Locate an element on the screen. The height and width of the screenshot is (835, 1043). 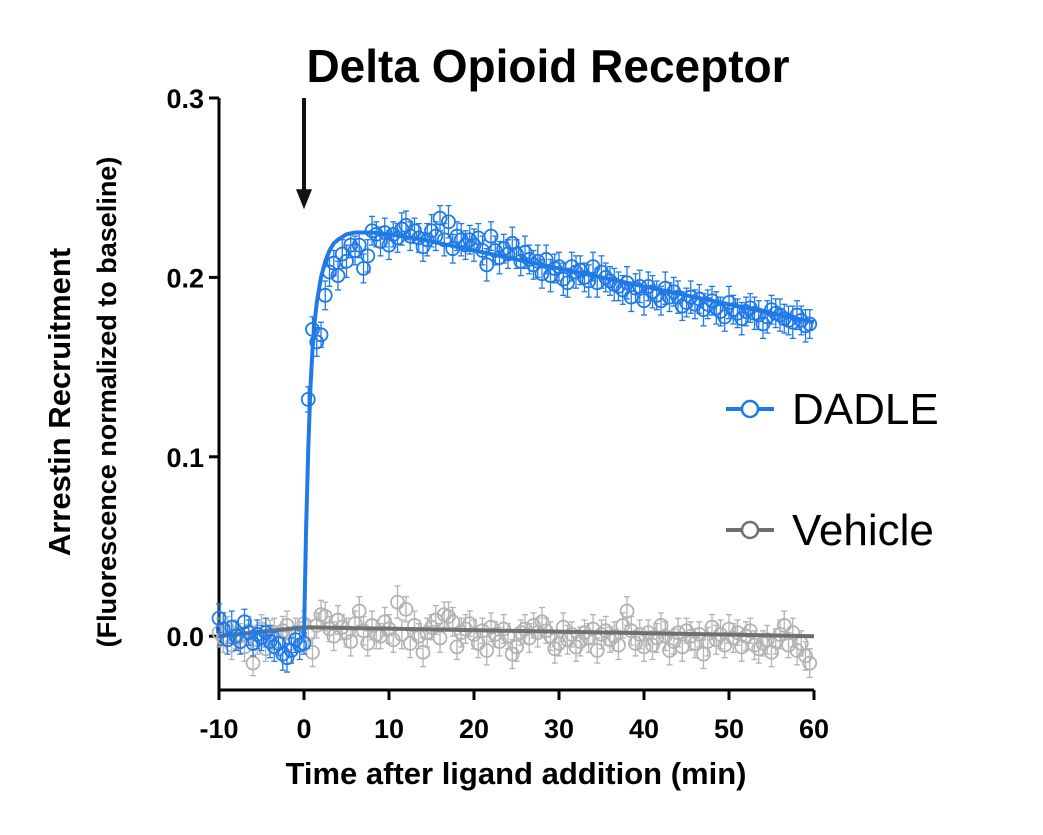
chart-title: Delta Opioid Receptor is located at coordinates (547, 66).